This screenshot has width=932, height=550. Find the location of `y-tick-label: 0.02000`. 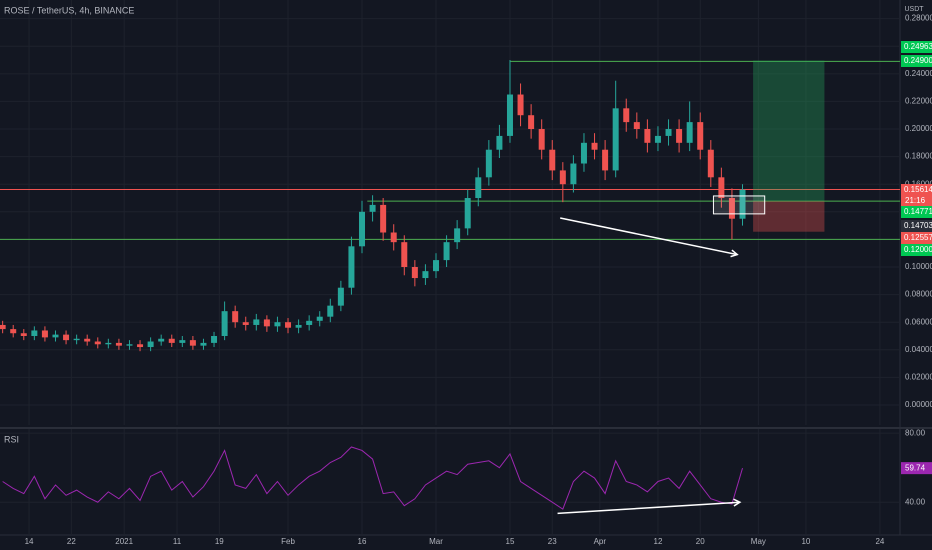

y-tick-label: 0.02000 is located at coordinates (918, 377).